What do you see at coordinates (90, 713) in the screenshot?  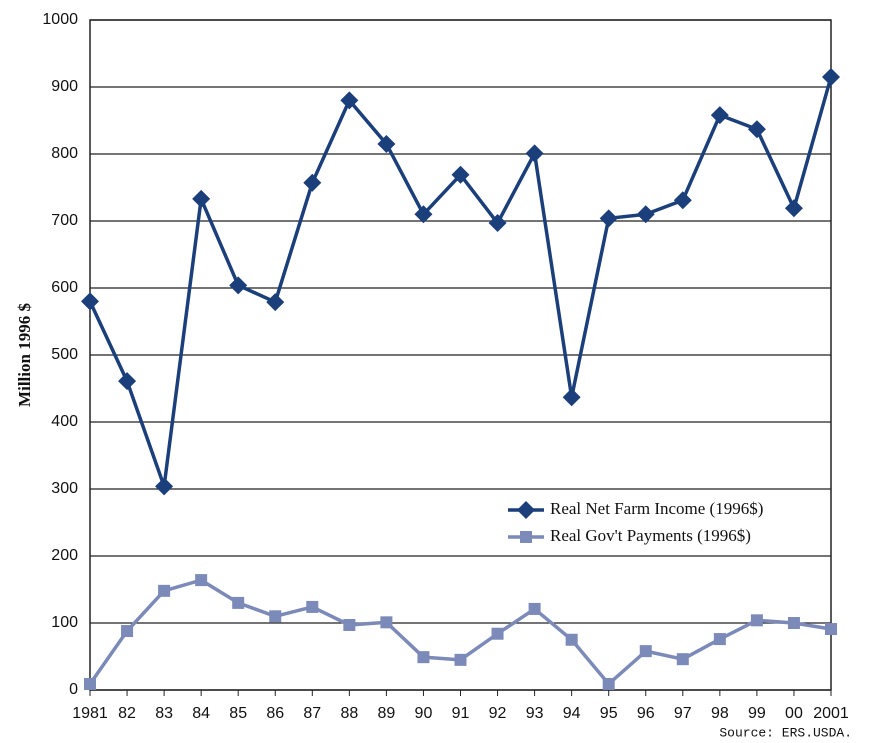 I see `x-tick-label: 1981` at bounding box center [90, 713].